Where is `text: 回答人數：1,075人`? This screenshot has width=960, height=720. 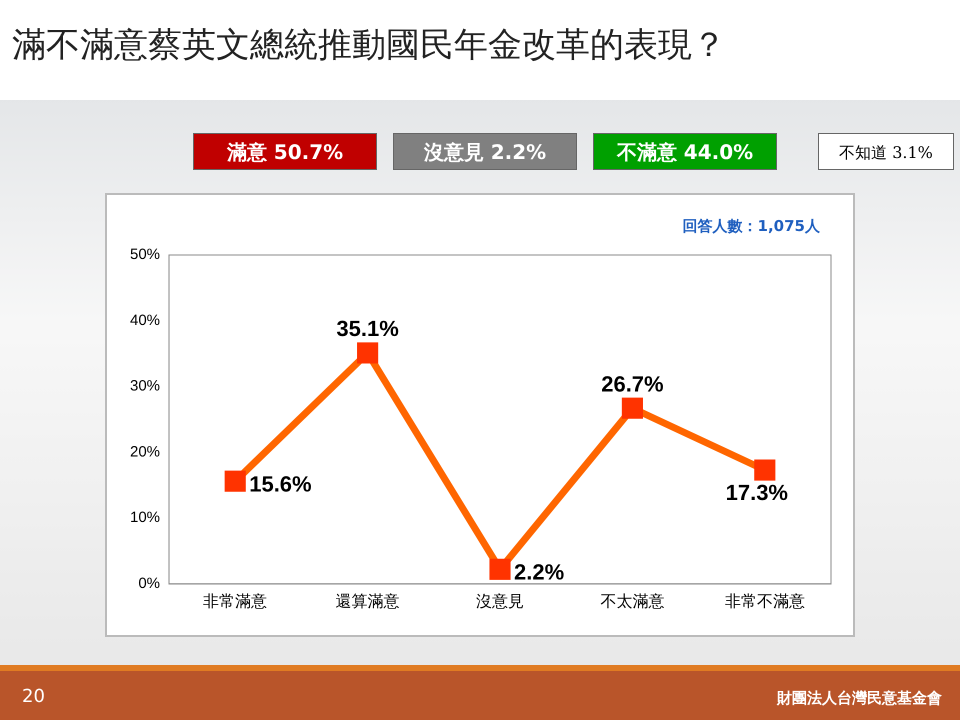
text: 回答人數：1,075人 is located at coordinates (751, 226).